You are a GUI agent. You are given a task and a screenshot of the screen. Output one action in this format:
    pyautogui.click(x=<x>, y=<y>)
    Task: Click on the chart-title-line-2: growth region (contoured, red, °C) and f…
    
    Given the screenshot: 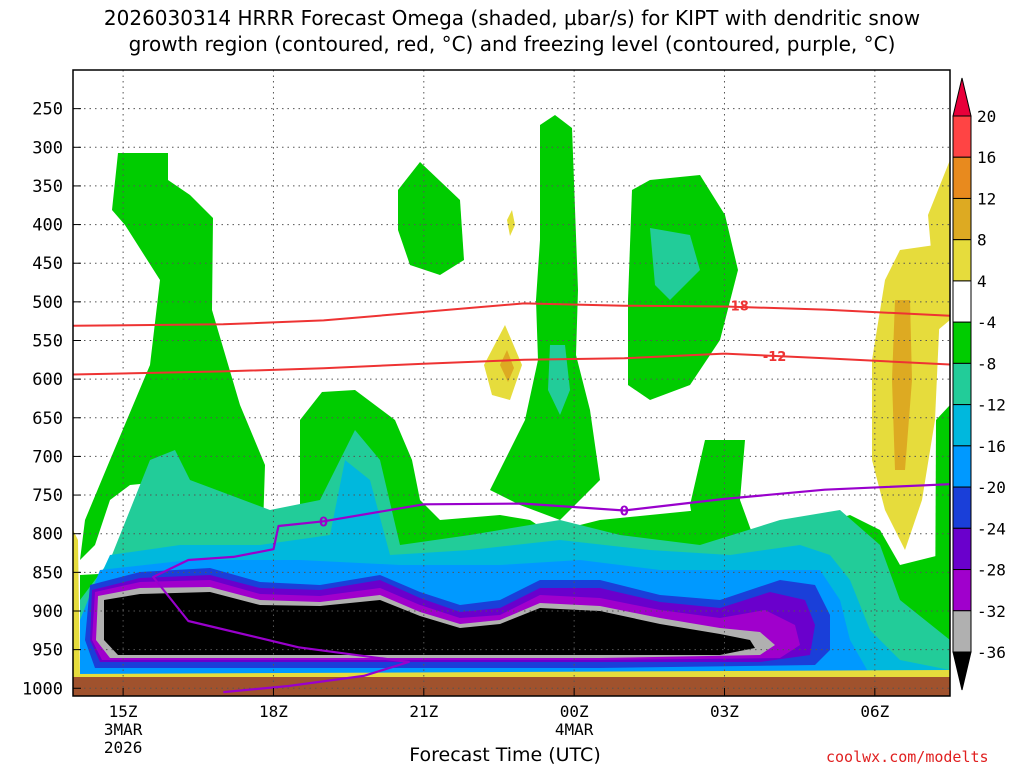 What is the action you would take?
    pyautogui.click(x=512, y=44)
    